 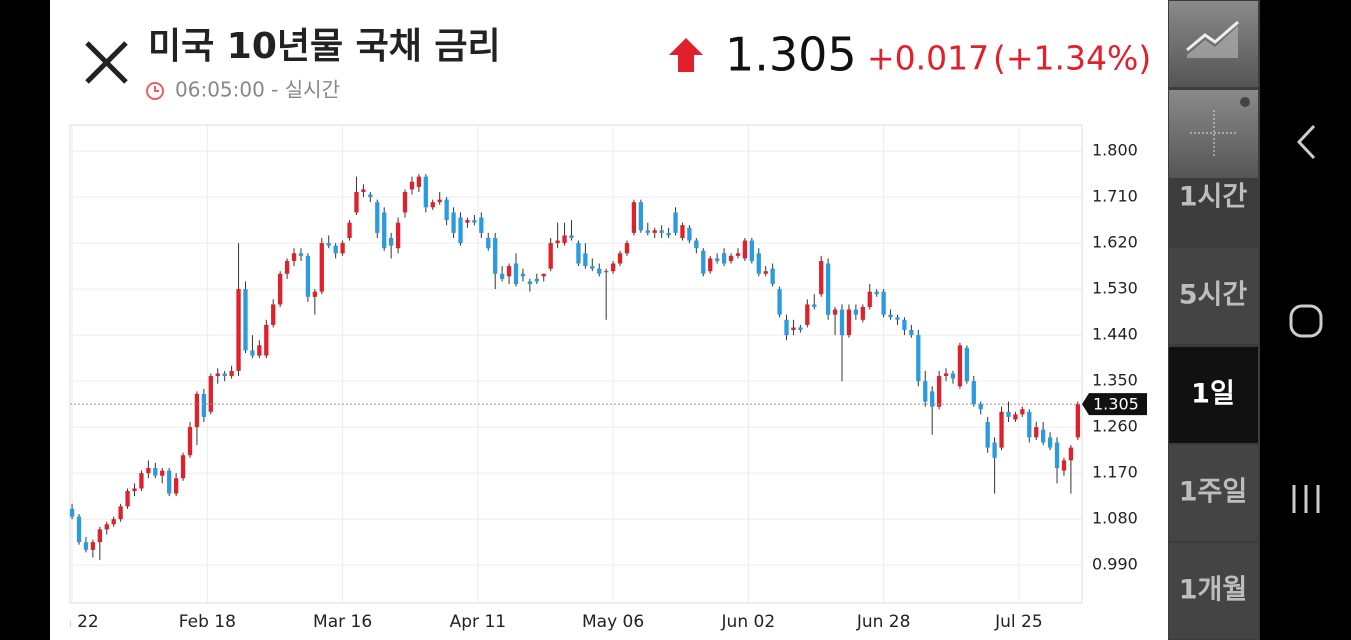 What do you see at coordinates (1018, 622) in the screenshot?
I see `x-tick-label: Jul 25` at bounding box center [1018, 622].